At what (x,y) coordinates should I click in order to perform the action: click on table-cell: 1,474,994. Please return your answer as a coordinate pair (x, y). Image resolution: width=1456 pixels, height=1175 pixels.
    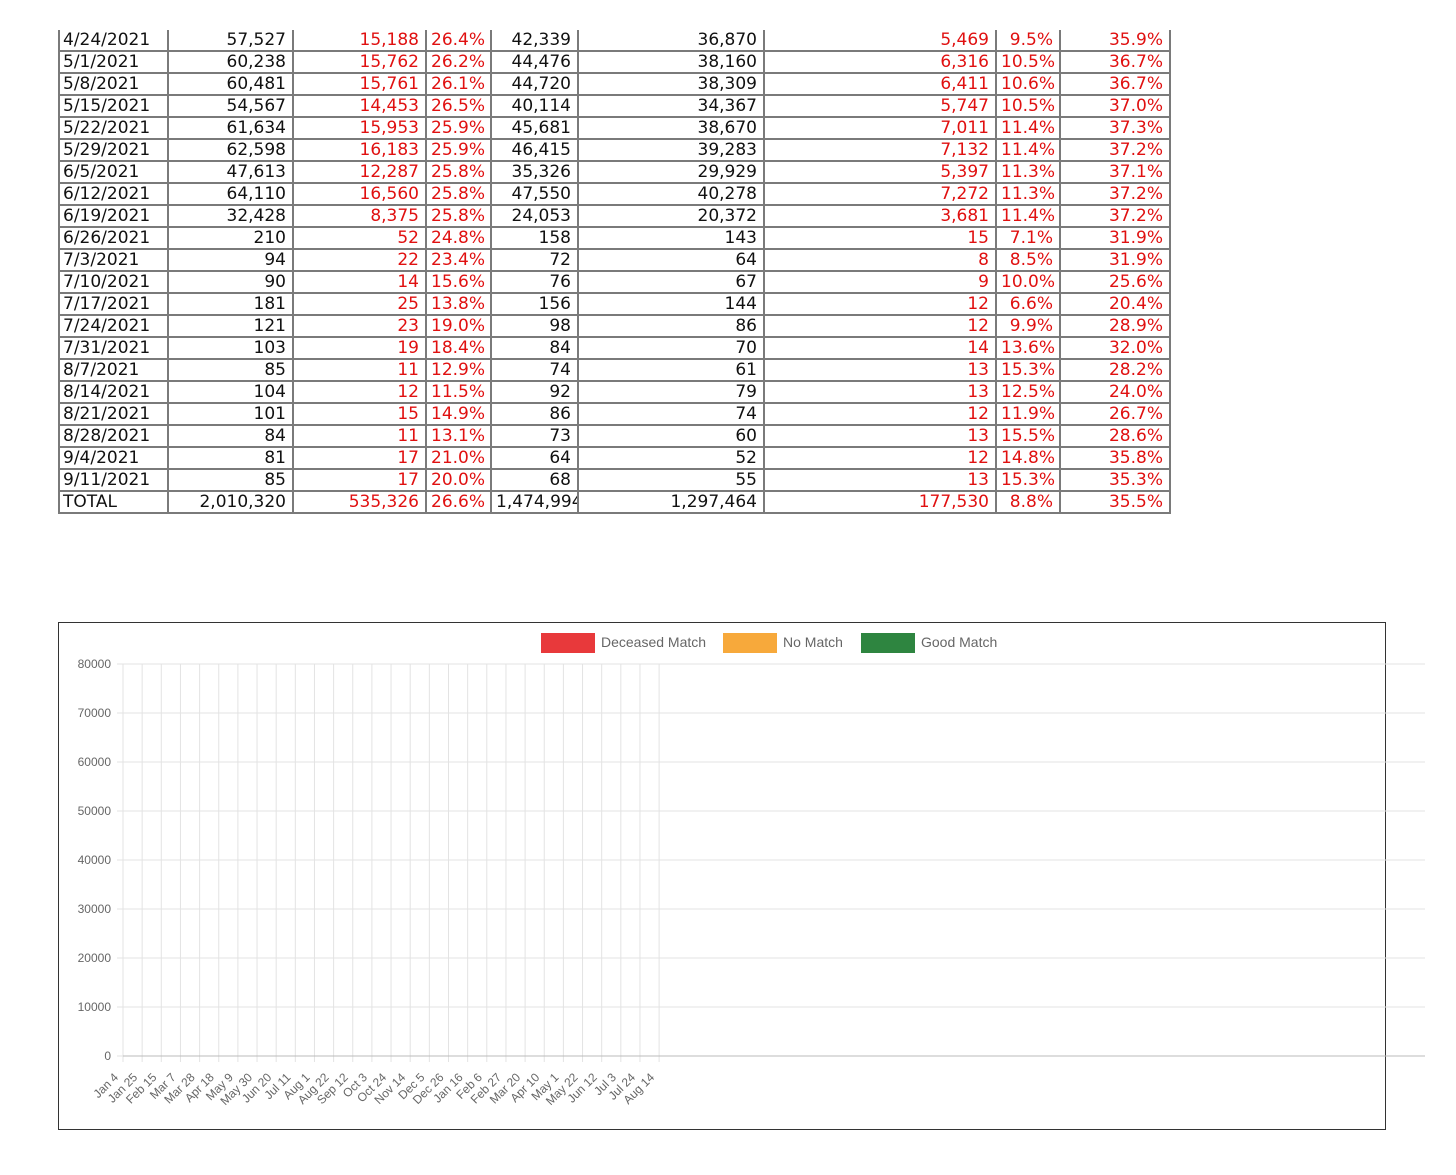
    Looking at the image, I should click on (534, 502).